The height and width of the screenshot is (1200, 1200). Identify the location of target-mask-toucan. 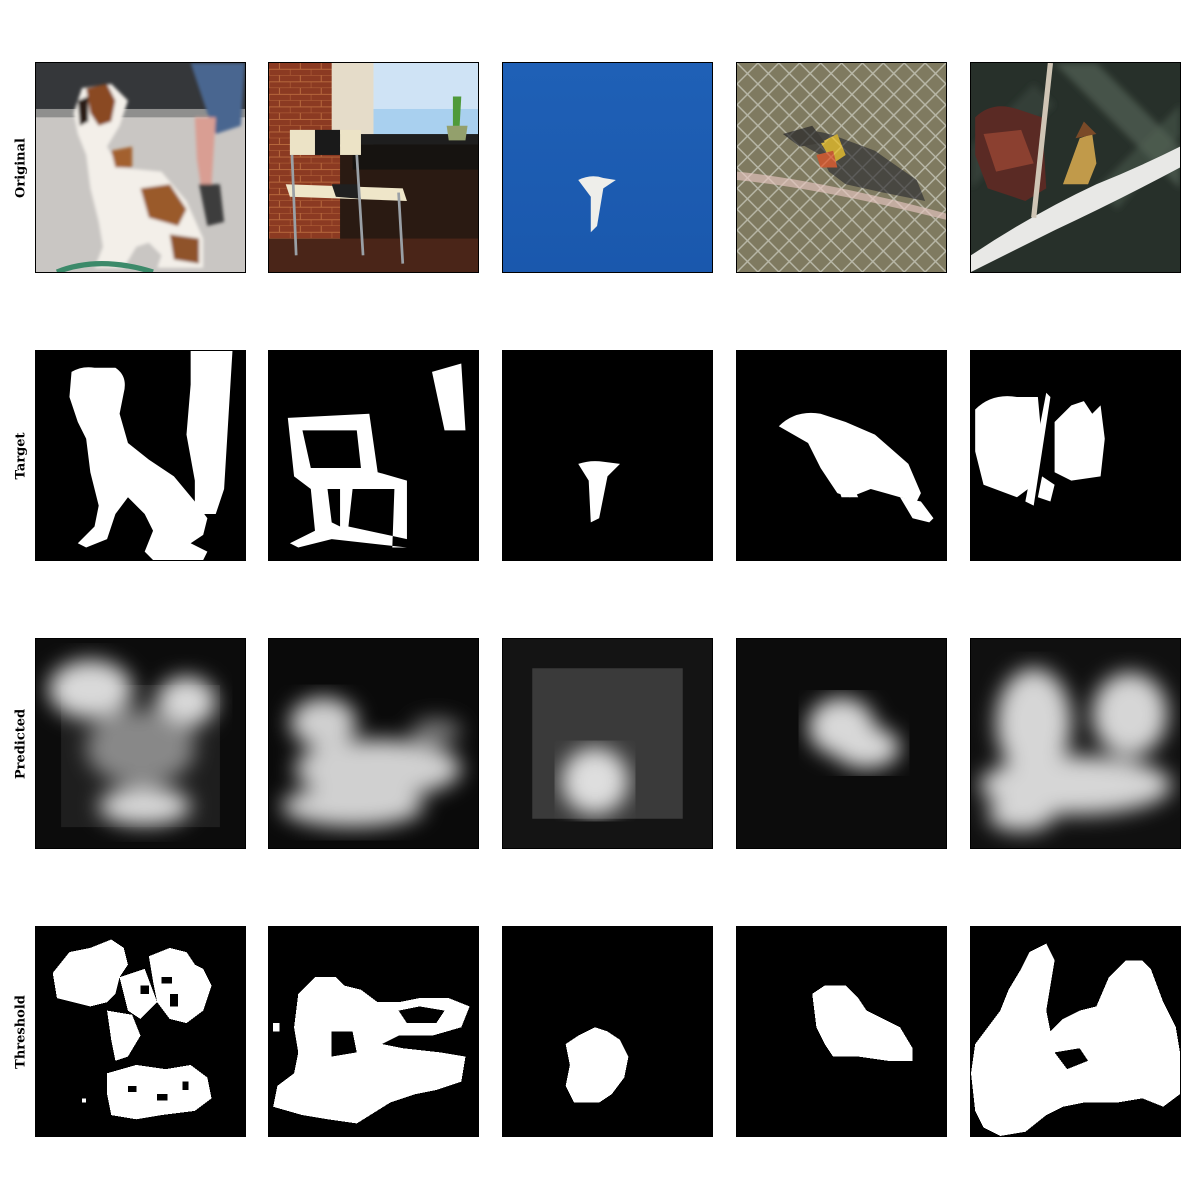
(841, 455).